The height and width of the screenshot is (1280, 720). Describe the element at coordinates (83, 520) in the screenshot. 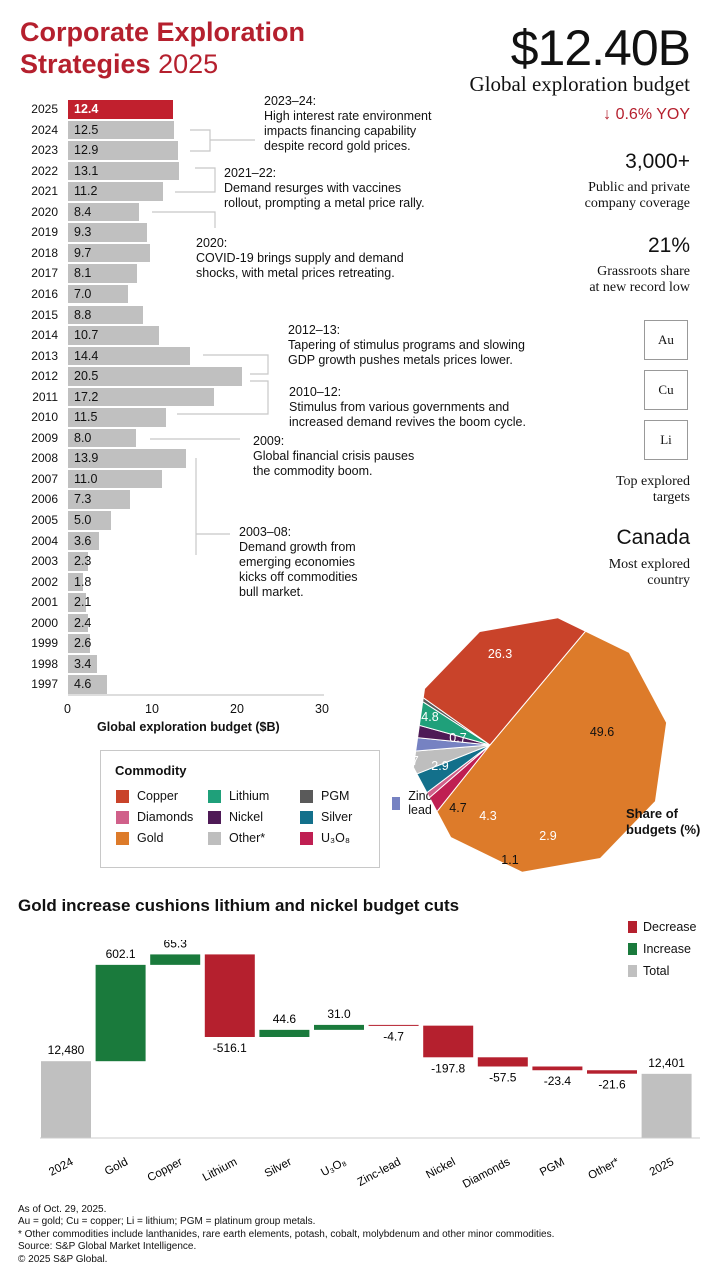

I see `bar-value: 5.0` at that location.